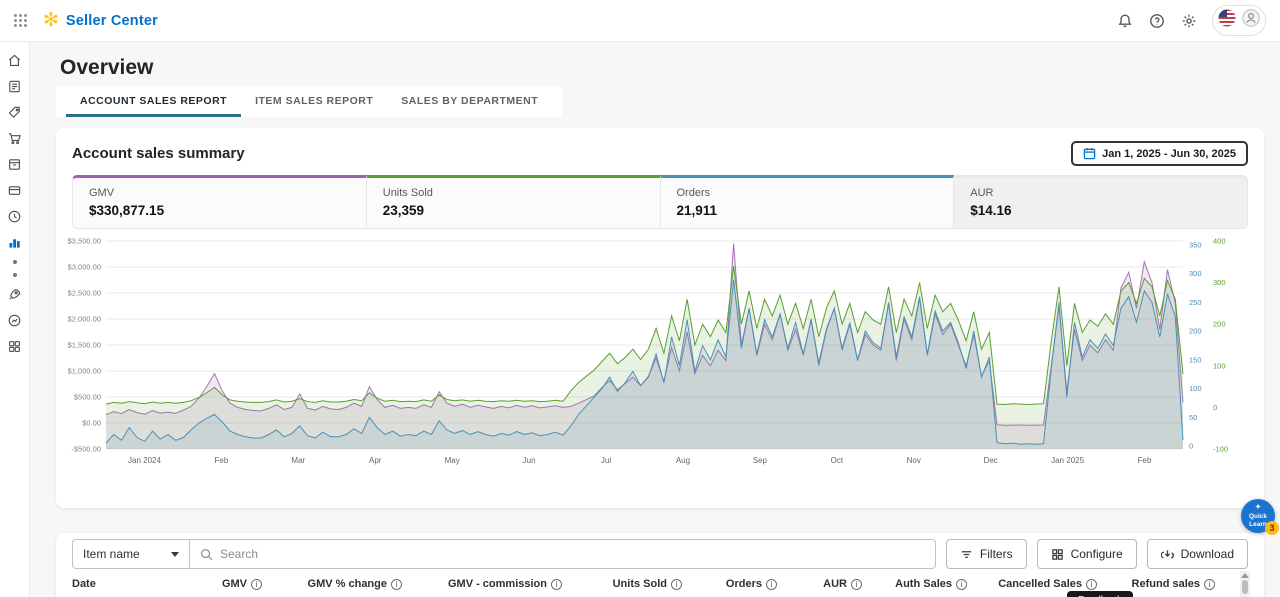 Image resolution: width=1280 pixels, height=597 pixels. I want to click on sidebar-item-apps, so click(15, 346).